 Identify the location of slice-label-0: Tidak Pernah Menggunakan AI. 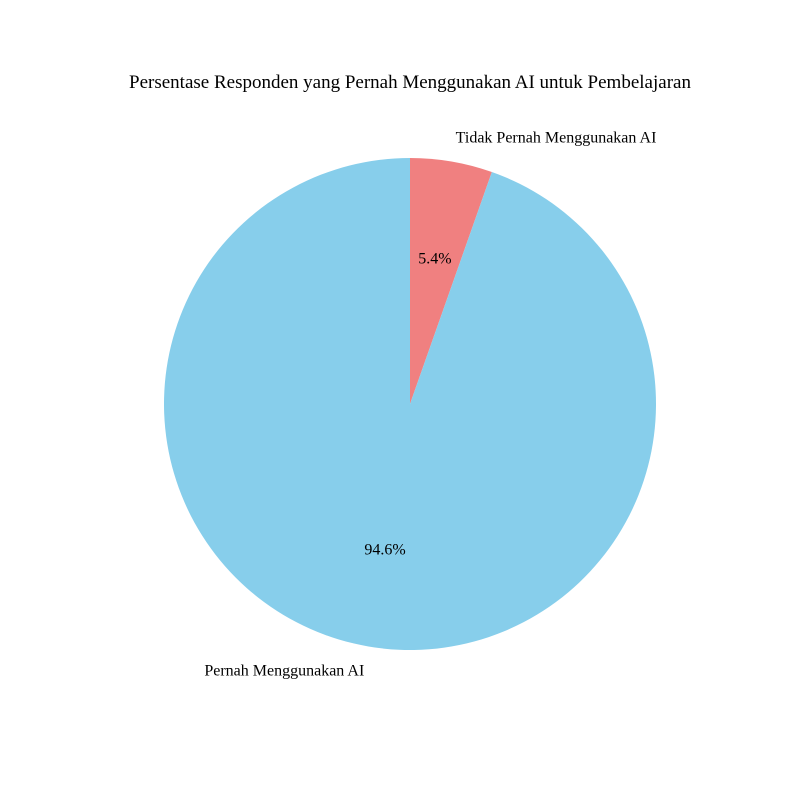
(556, 137).